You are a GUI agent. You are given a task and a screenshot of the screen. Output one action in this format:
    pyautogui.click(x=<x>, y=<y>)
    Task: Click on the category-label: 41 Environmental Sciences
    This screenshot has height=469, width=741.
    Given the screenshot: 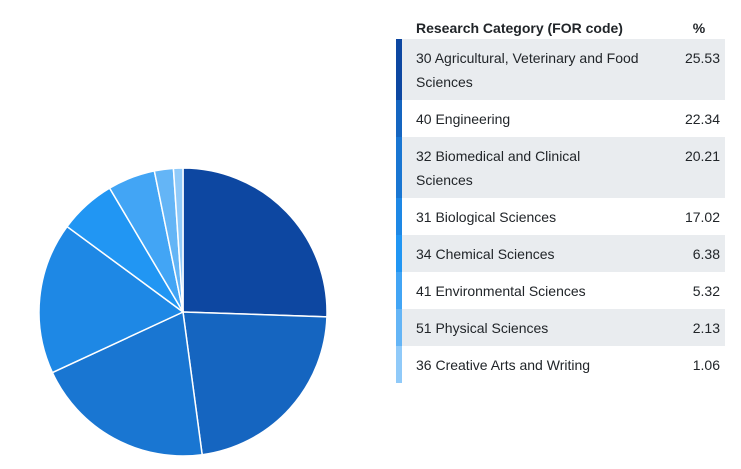 What is the action you would take?
    pyautogui.click(x=501, y=291)
    